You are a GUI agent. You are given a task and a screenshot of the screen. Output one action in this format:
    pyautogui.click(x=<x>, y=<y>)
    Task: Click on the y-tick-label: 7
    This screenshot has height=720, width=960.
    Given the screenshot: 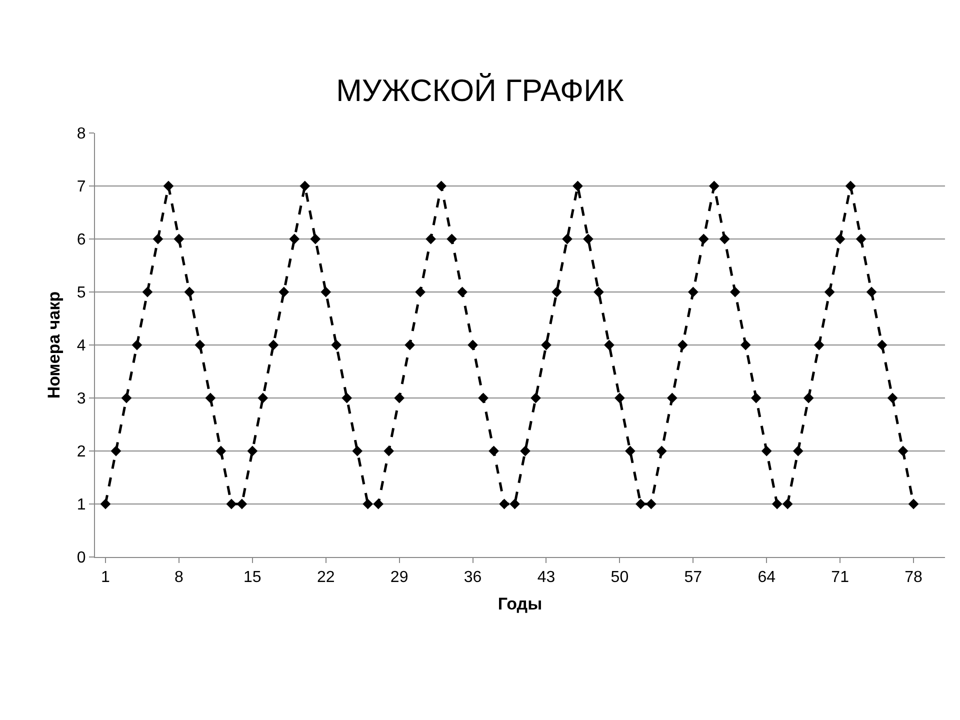 What is the action you would take?
    pyautogui.click(x=81, y=187)
    